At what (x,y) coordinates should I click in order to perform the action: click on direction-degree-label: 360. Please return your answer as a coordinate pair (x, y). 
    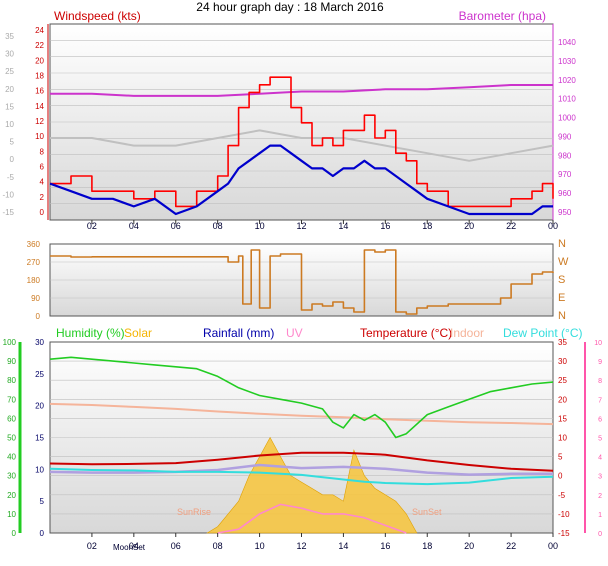
    Looking at the image, I should click on (34, 244).